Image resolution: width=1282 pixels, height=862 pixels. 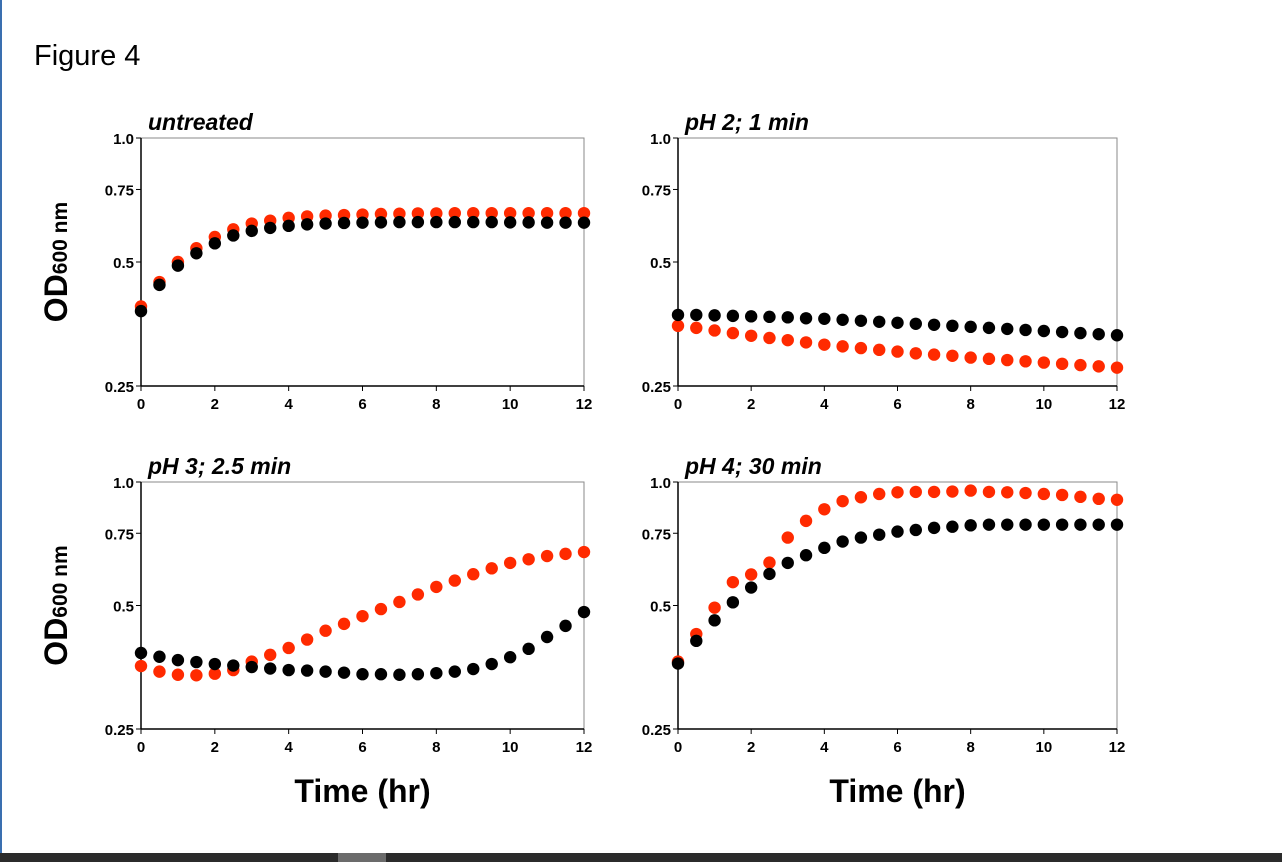 What do you see at coordinates (753, 466) in the screenshot?
I see `panel-title: pH 4; 30 min` at bounding box center [753, 466].